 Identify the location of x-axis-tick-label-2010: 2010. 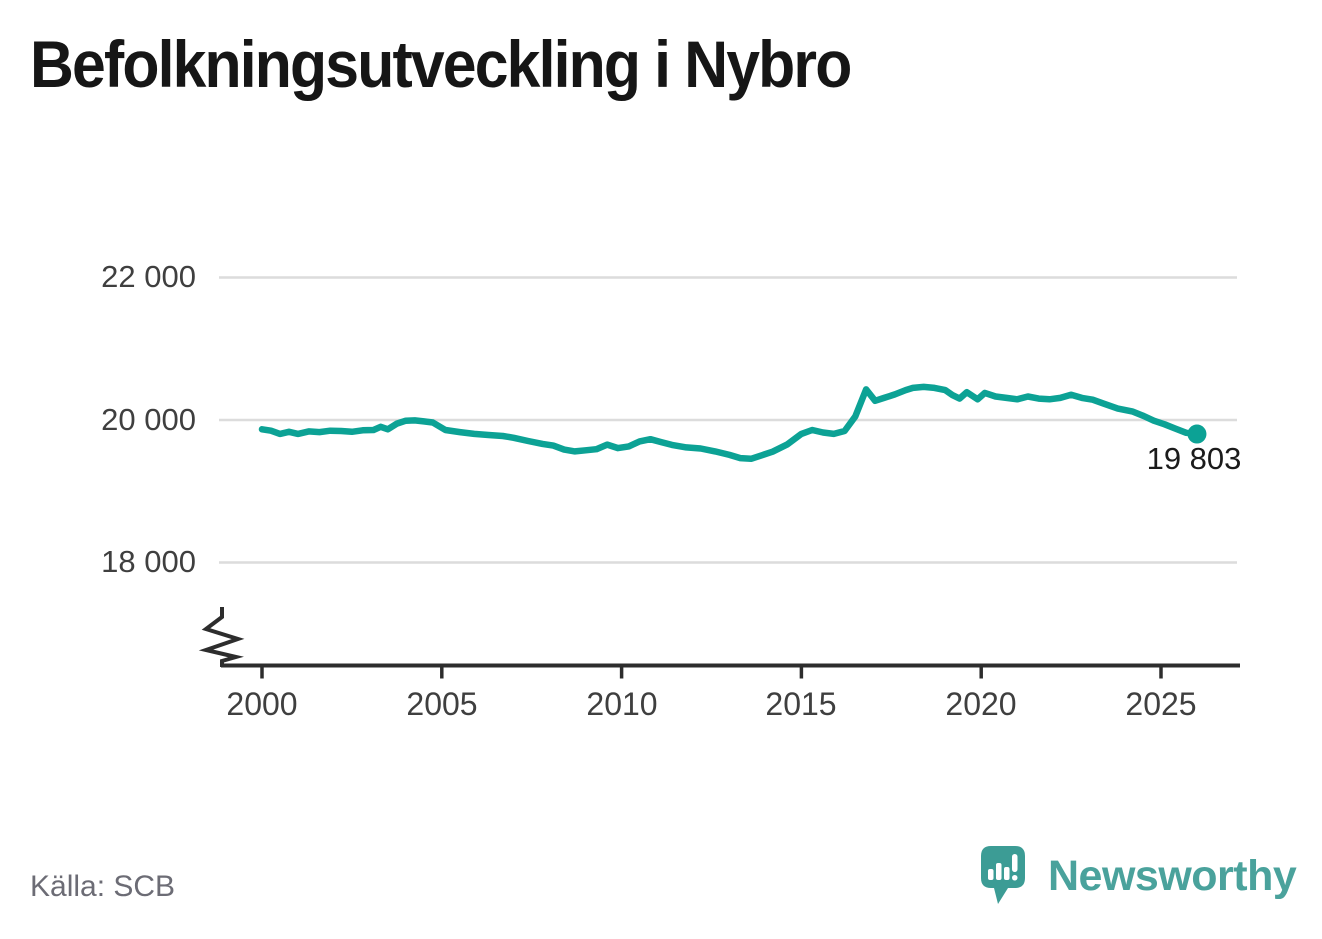
(622, 704).